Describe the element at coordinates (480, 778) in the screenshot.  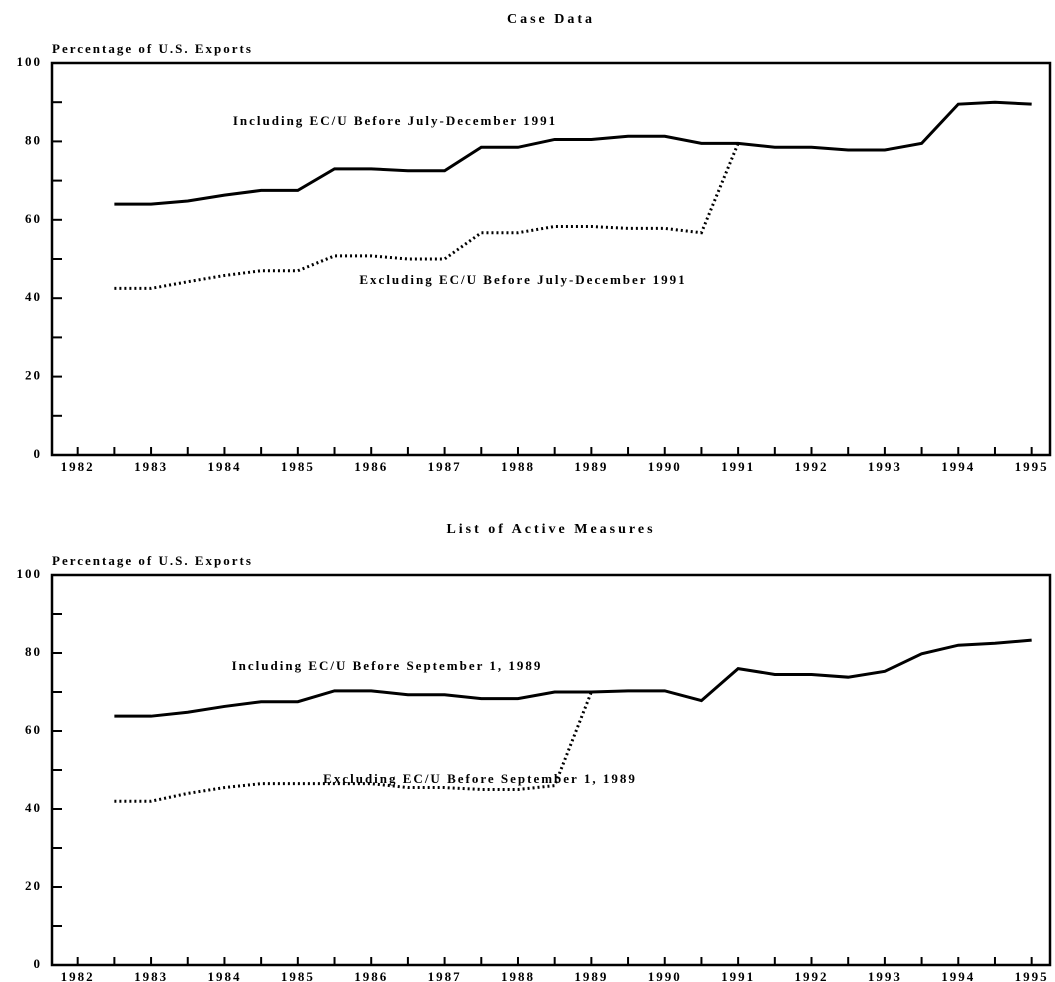
I see `series-label: Excluding EC/U Before September 1, 1989` at that location.